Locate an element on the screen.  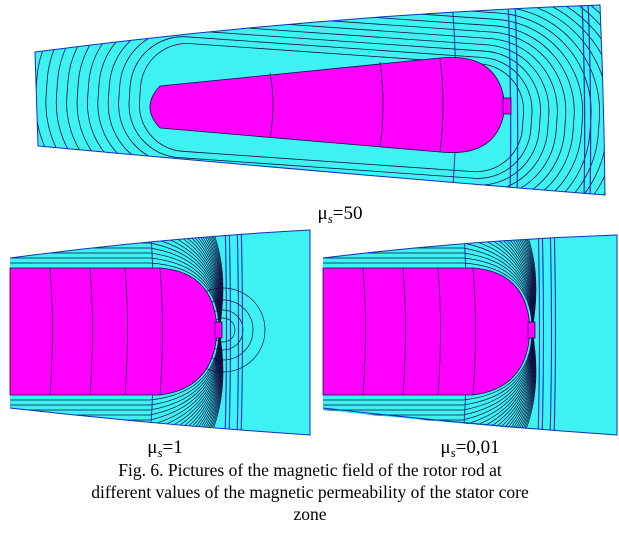
value: =0,01 is located at coordinates (478, 447).